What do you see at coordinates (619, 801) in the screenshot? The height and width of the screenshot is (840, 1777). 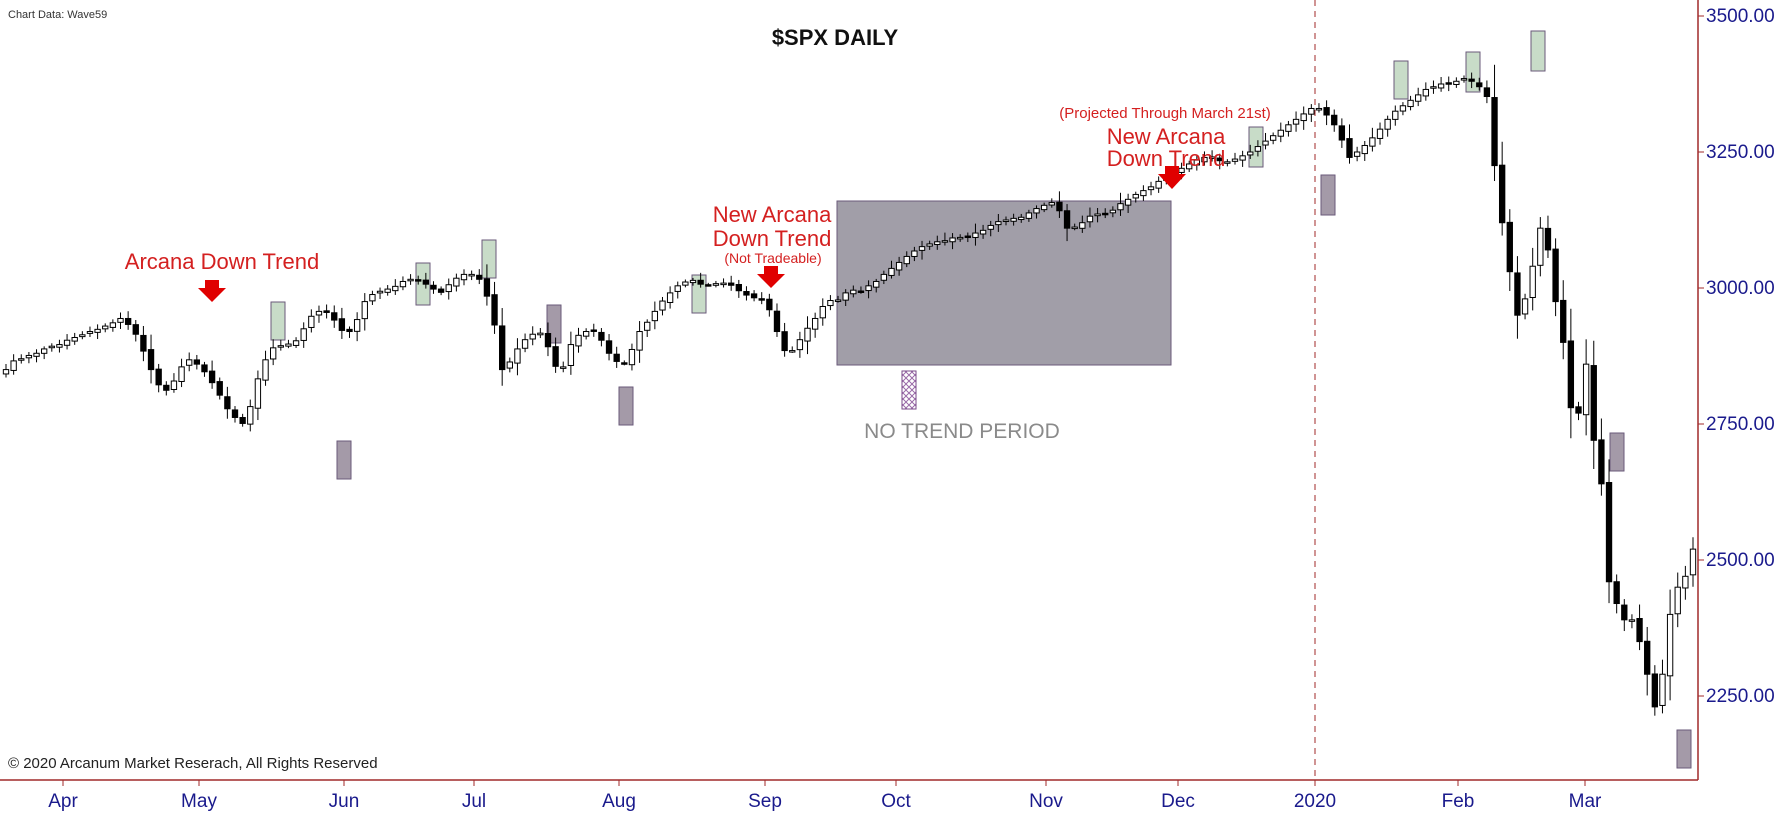 I see `x-tick-label: Aug` at bounding box center [619, 801].